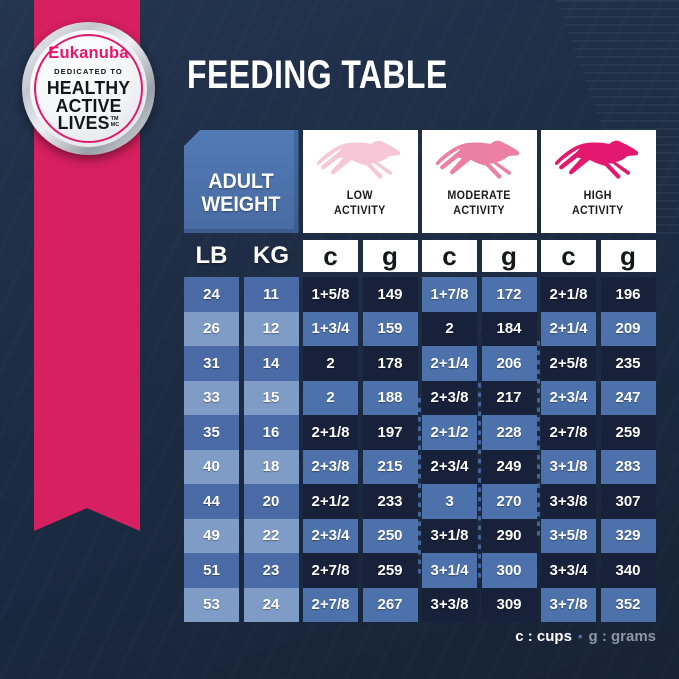  What do you see at coordinates (211, 570) in the screenshot?
I see `table-cell: 51` at bounding box center [211, 570].